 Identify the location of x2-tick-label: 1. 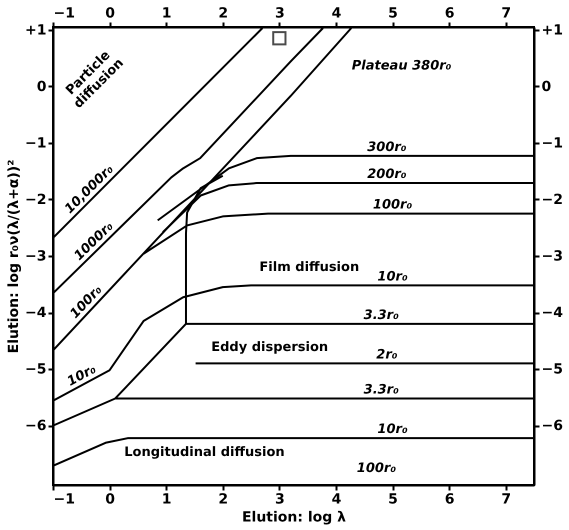
(167, 500).